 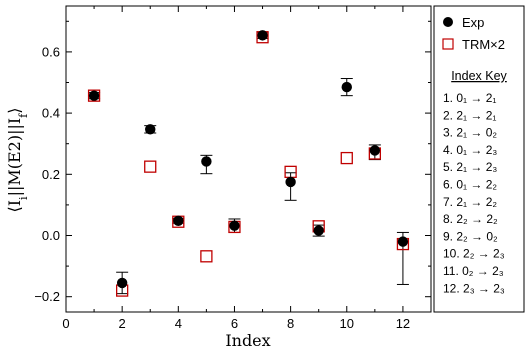 I want to click on index-key-entry: 3. 2₁ → 0₂, so click(x=470, y=133).